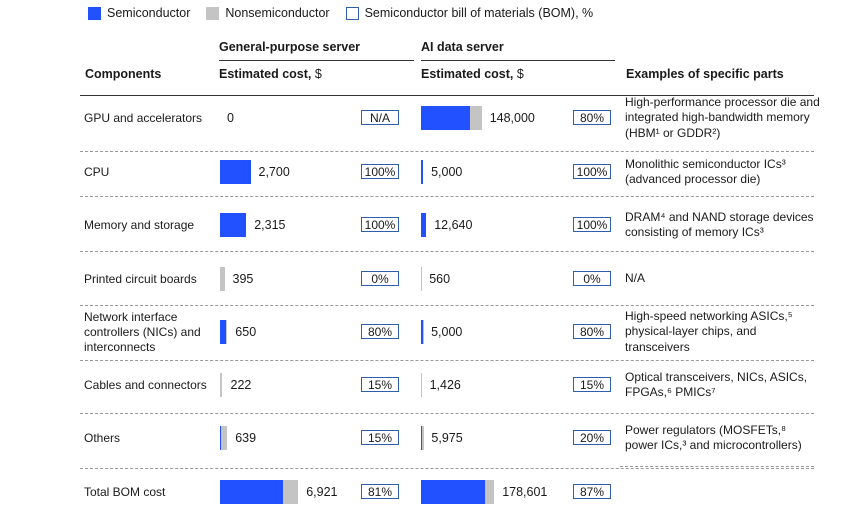 The height and width of the screenshot is (529, 857). I want to click on group-header-ai-server: AI data server, so click(462, 47).